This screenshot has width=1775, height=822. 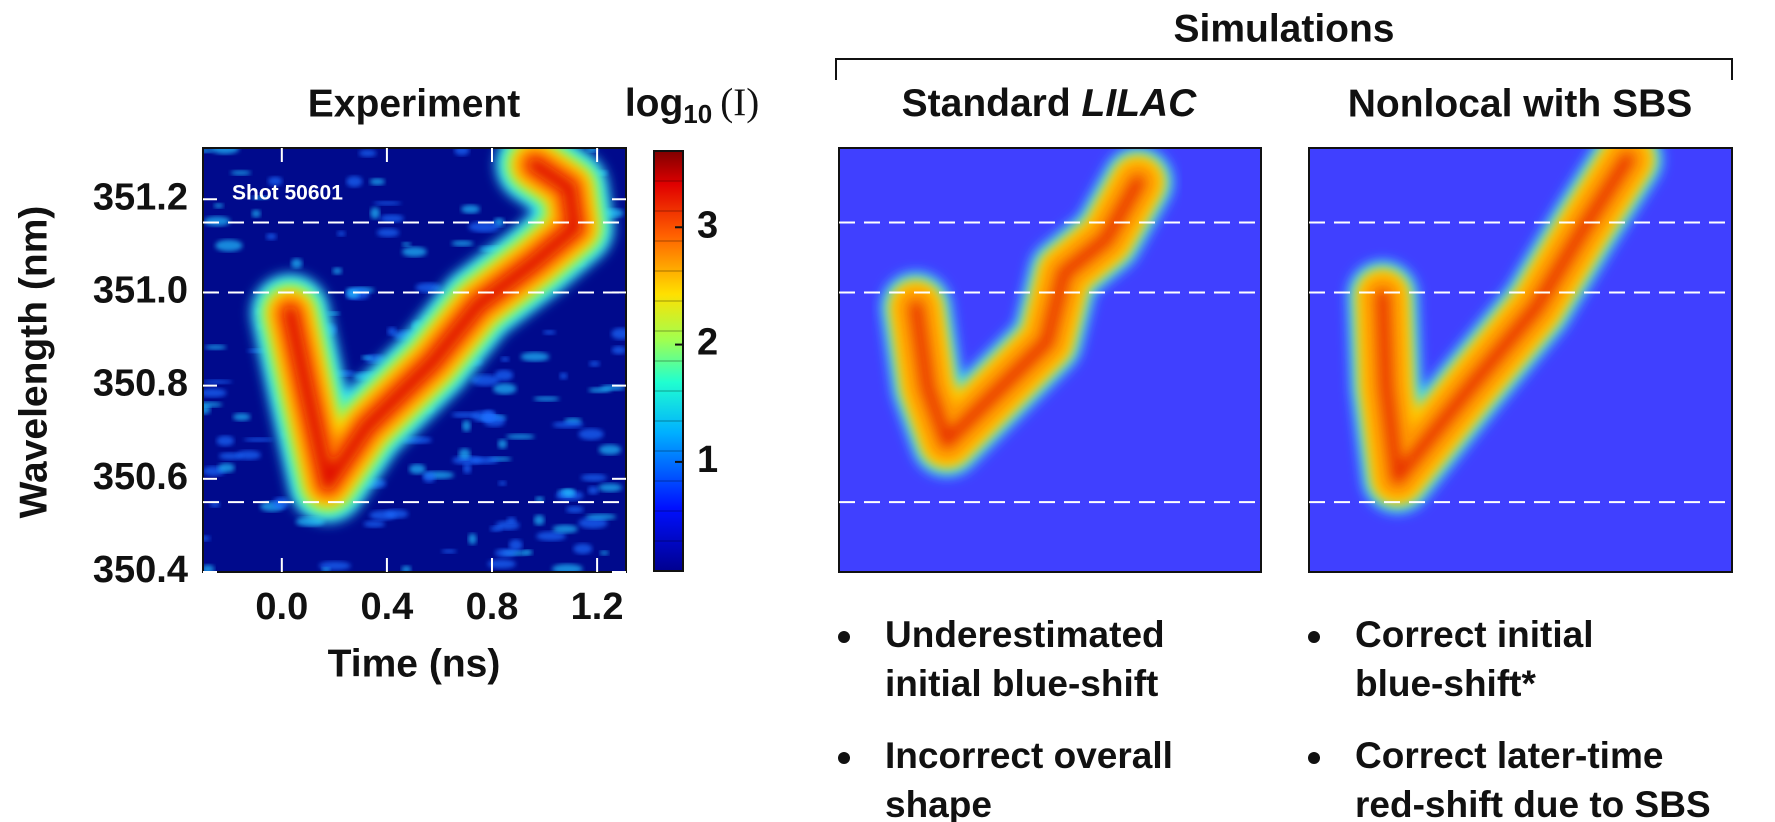 What do you see at coordinates (140, 477) in the screenshot?
I see `y-tick-label: 350.6` at bounding box center [140, 477].